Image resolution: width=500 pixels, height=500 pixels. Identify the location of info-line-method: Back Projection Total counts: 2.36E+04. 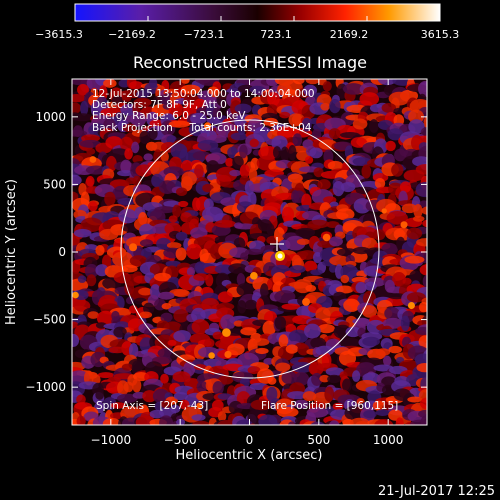
(202, 128).